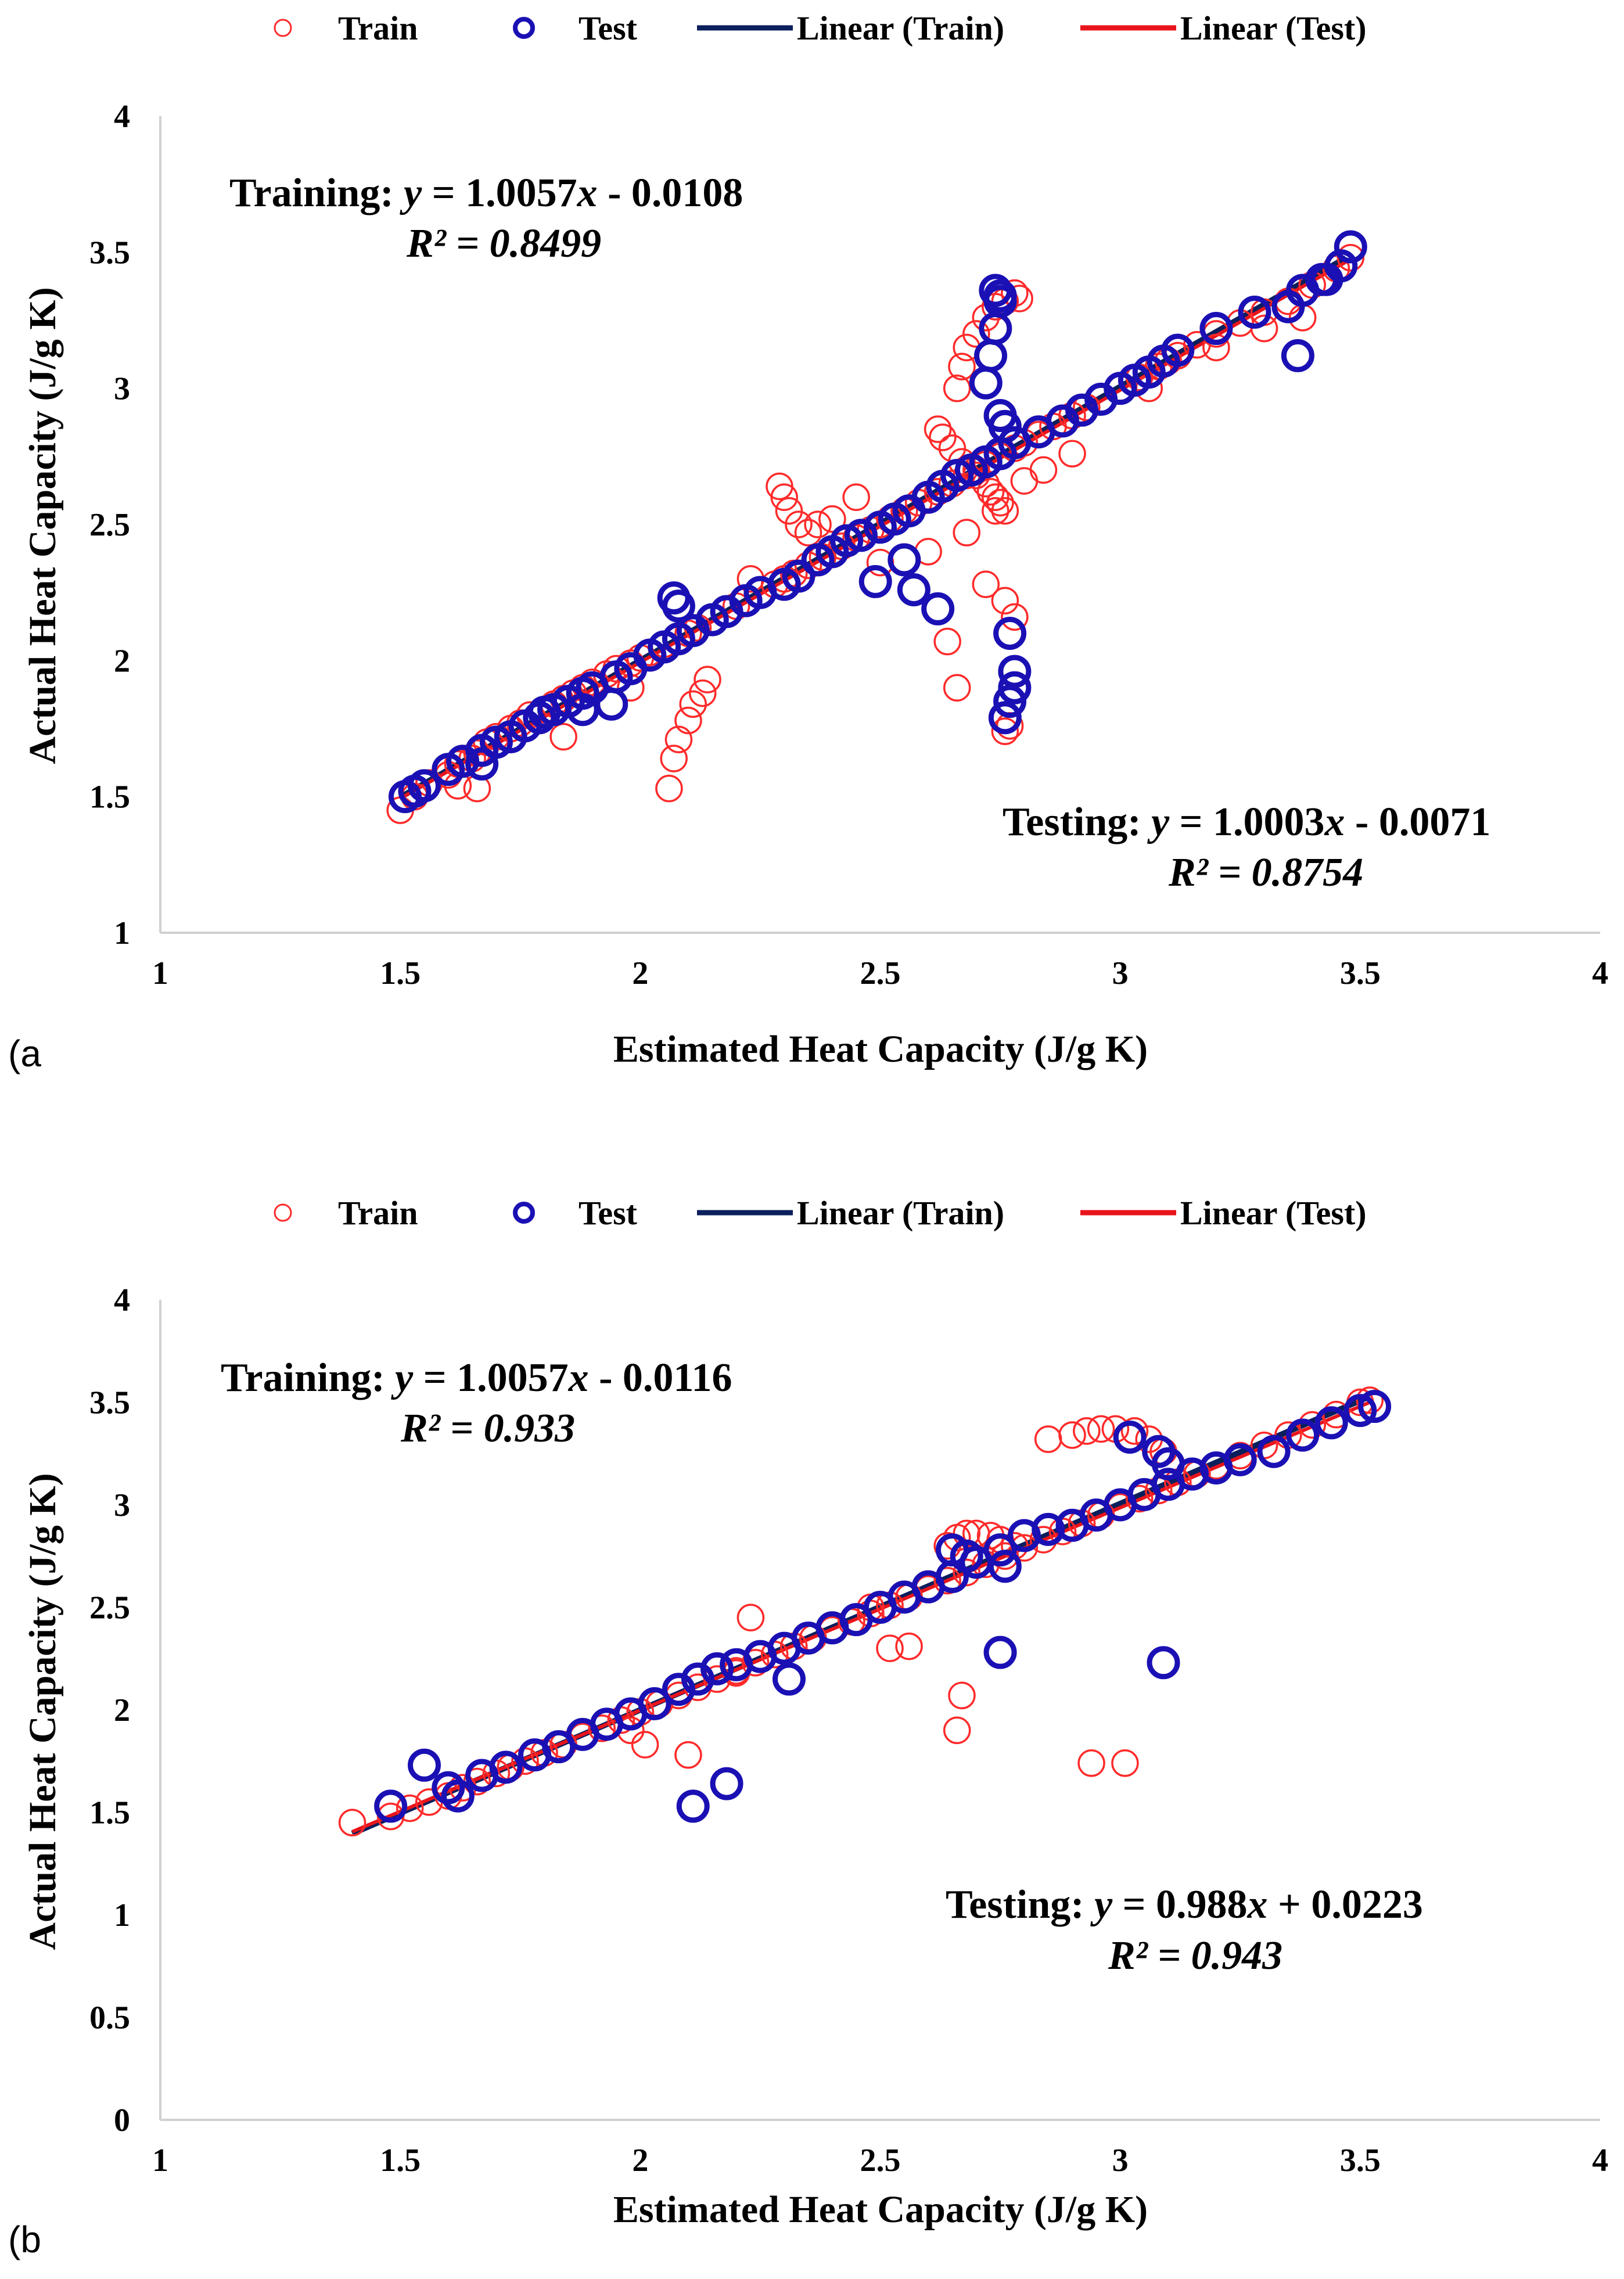 The height and width of the screenshot is (2279, 1624). I want to click on y-tick-label: 3.5, so click(109, 253).